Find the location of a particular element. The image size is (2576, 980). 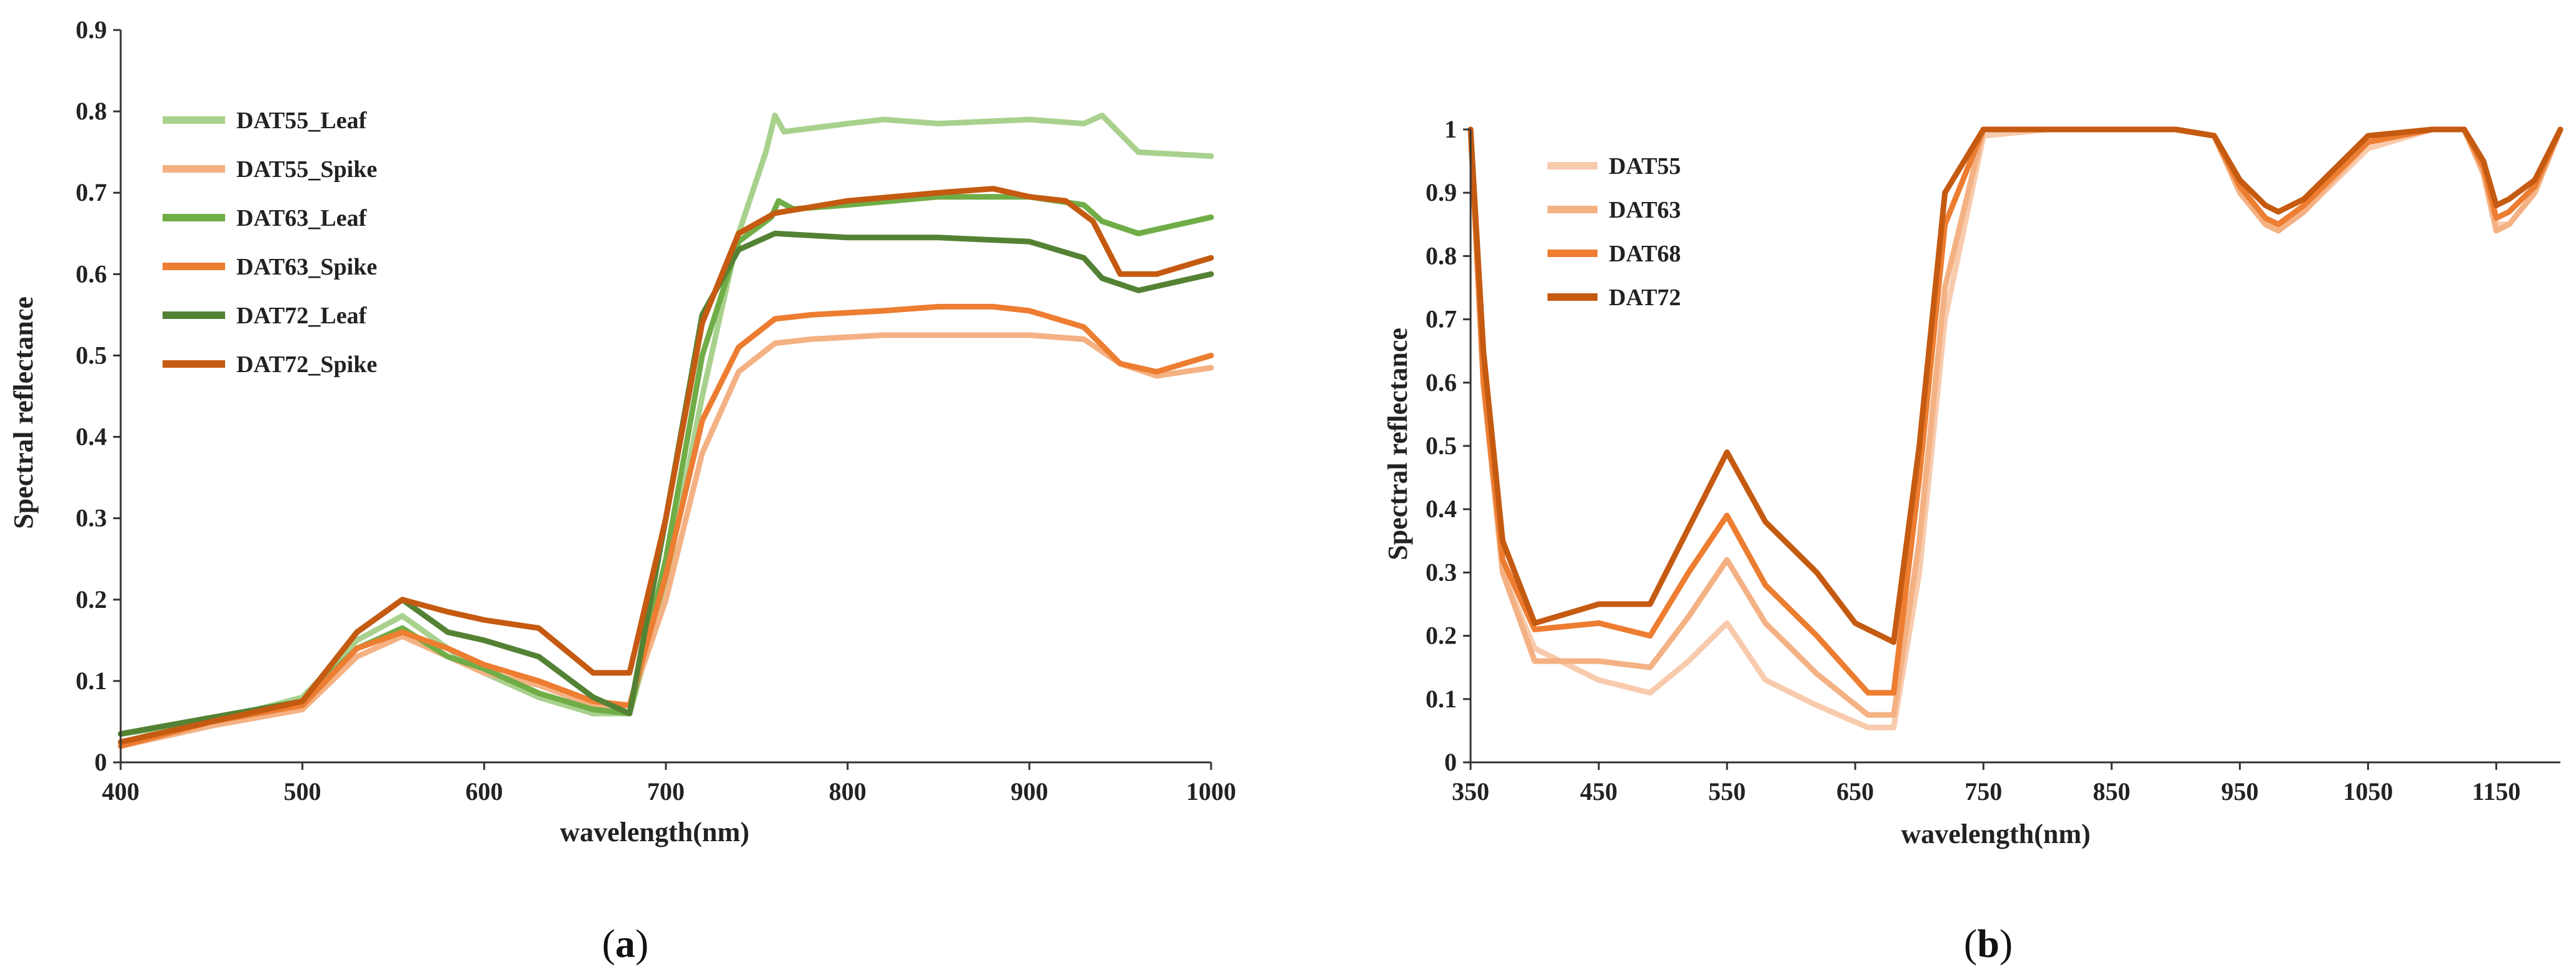

chart-b-xlabel: wavelength(nm) is located at coordinates (1995, 834).